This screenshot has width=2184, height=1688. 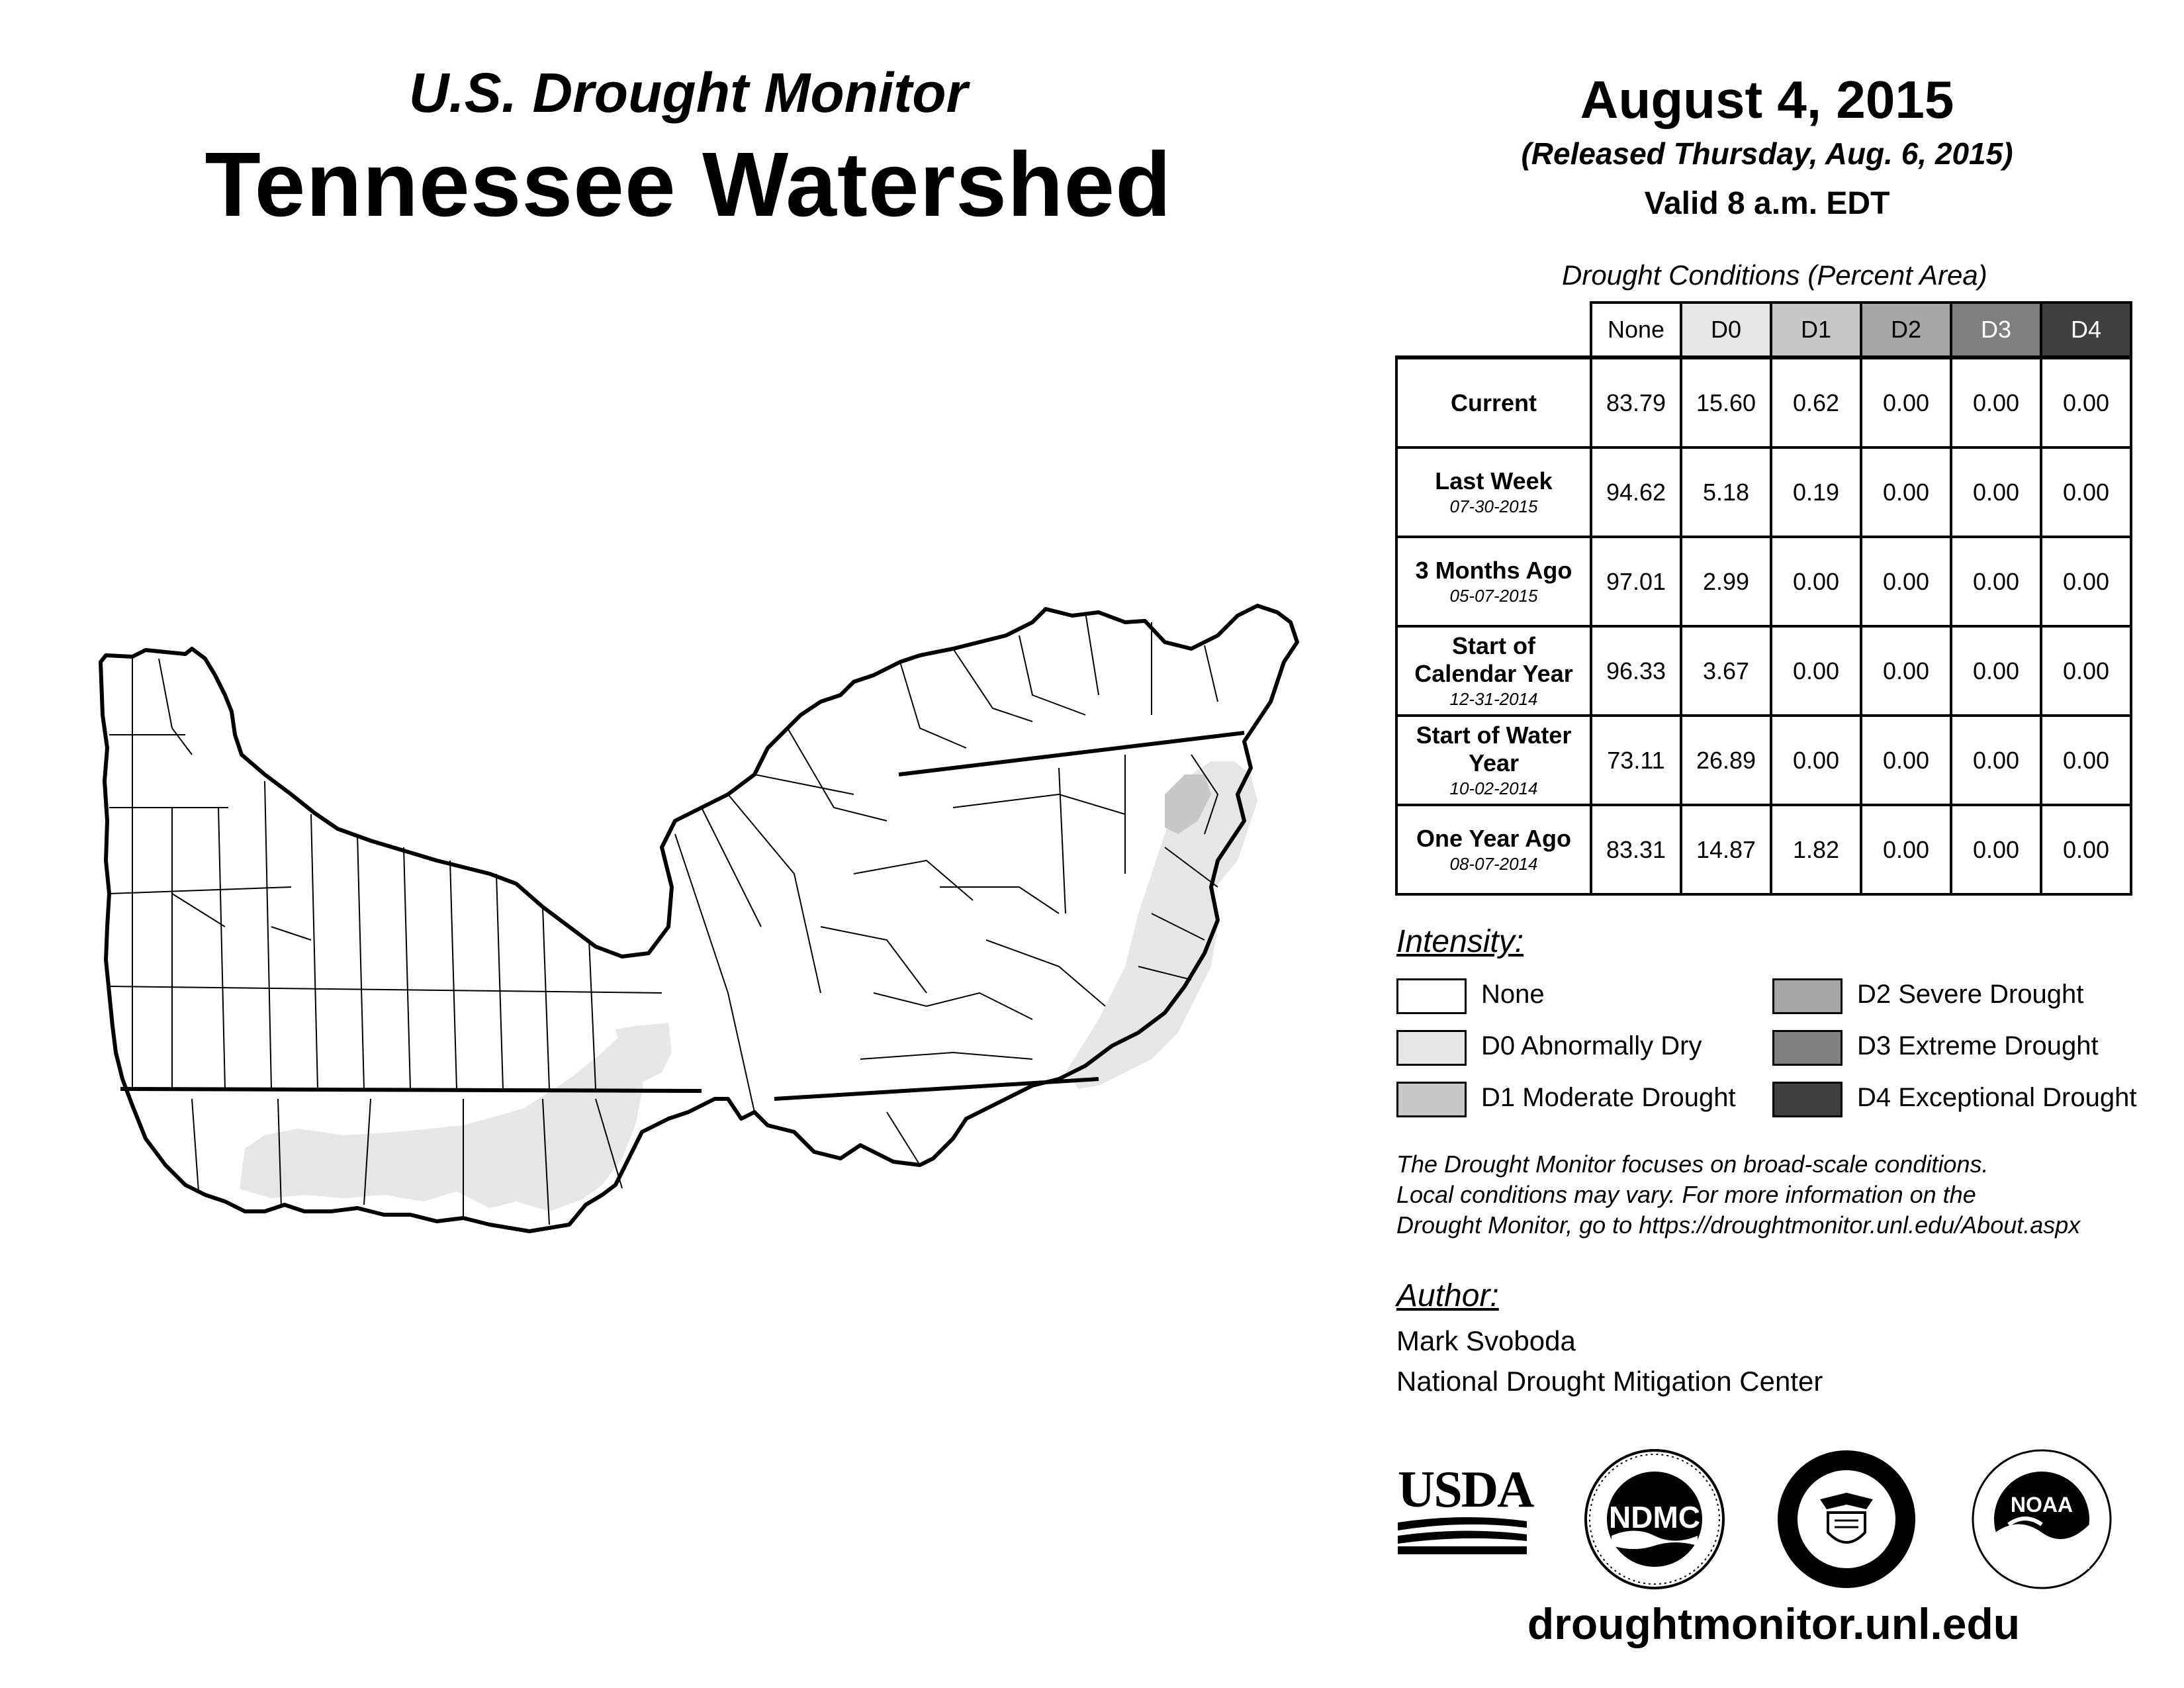 I want to click on legend-swatch-d4, so click(x=1807, y=1099).